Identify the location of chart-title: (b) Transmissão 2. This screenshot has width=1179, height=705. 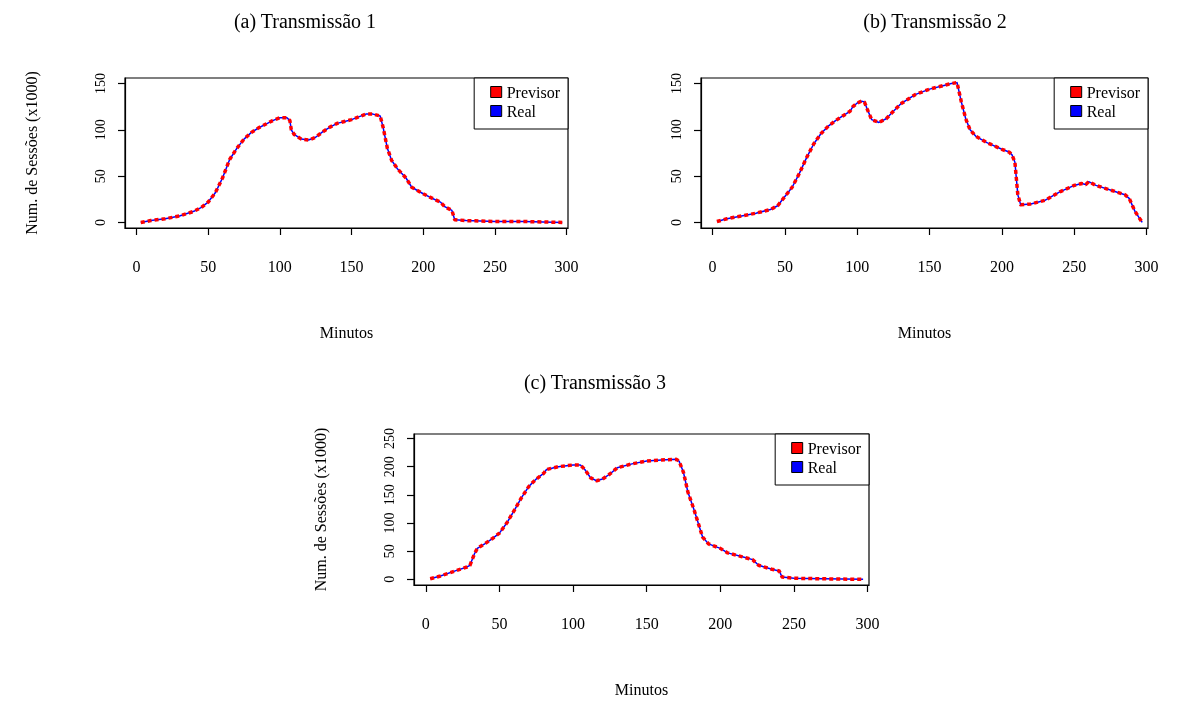
(935, 21).